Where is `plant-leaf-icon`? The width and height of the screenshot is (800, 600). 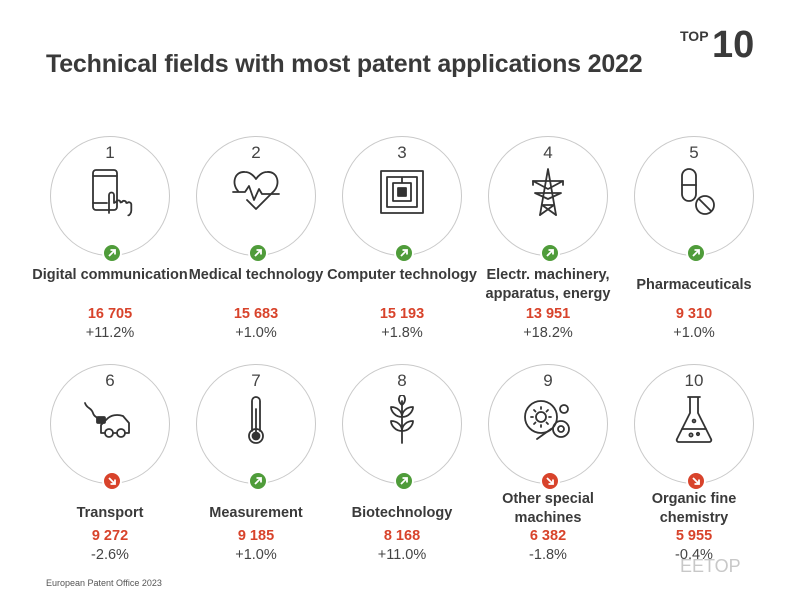
plant-leaf-icon is located at coordinates (402, 419).